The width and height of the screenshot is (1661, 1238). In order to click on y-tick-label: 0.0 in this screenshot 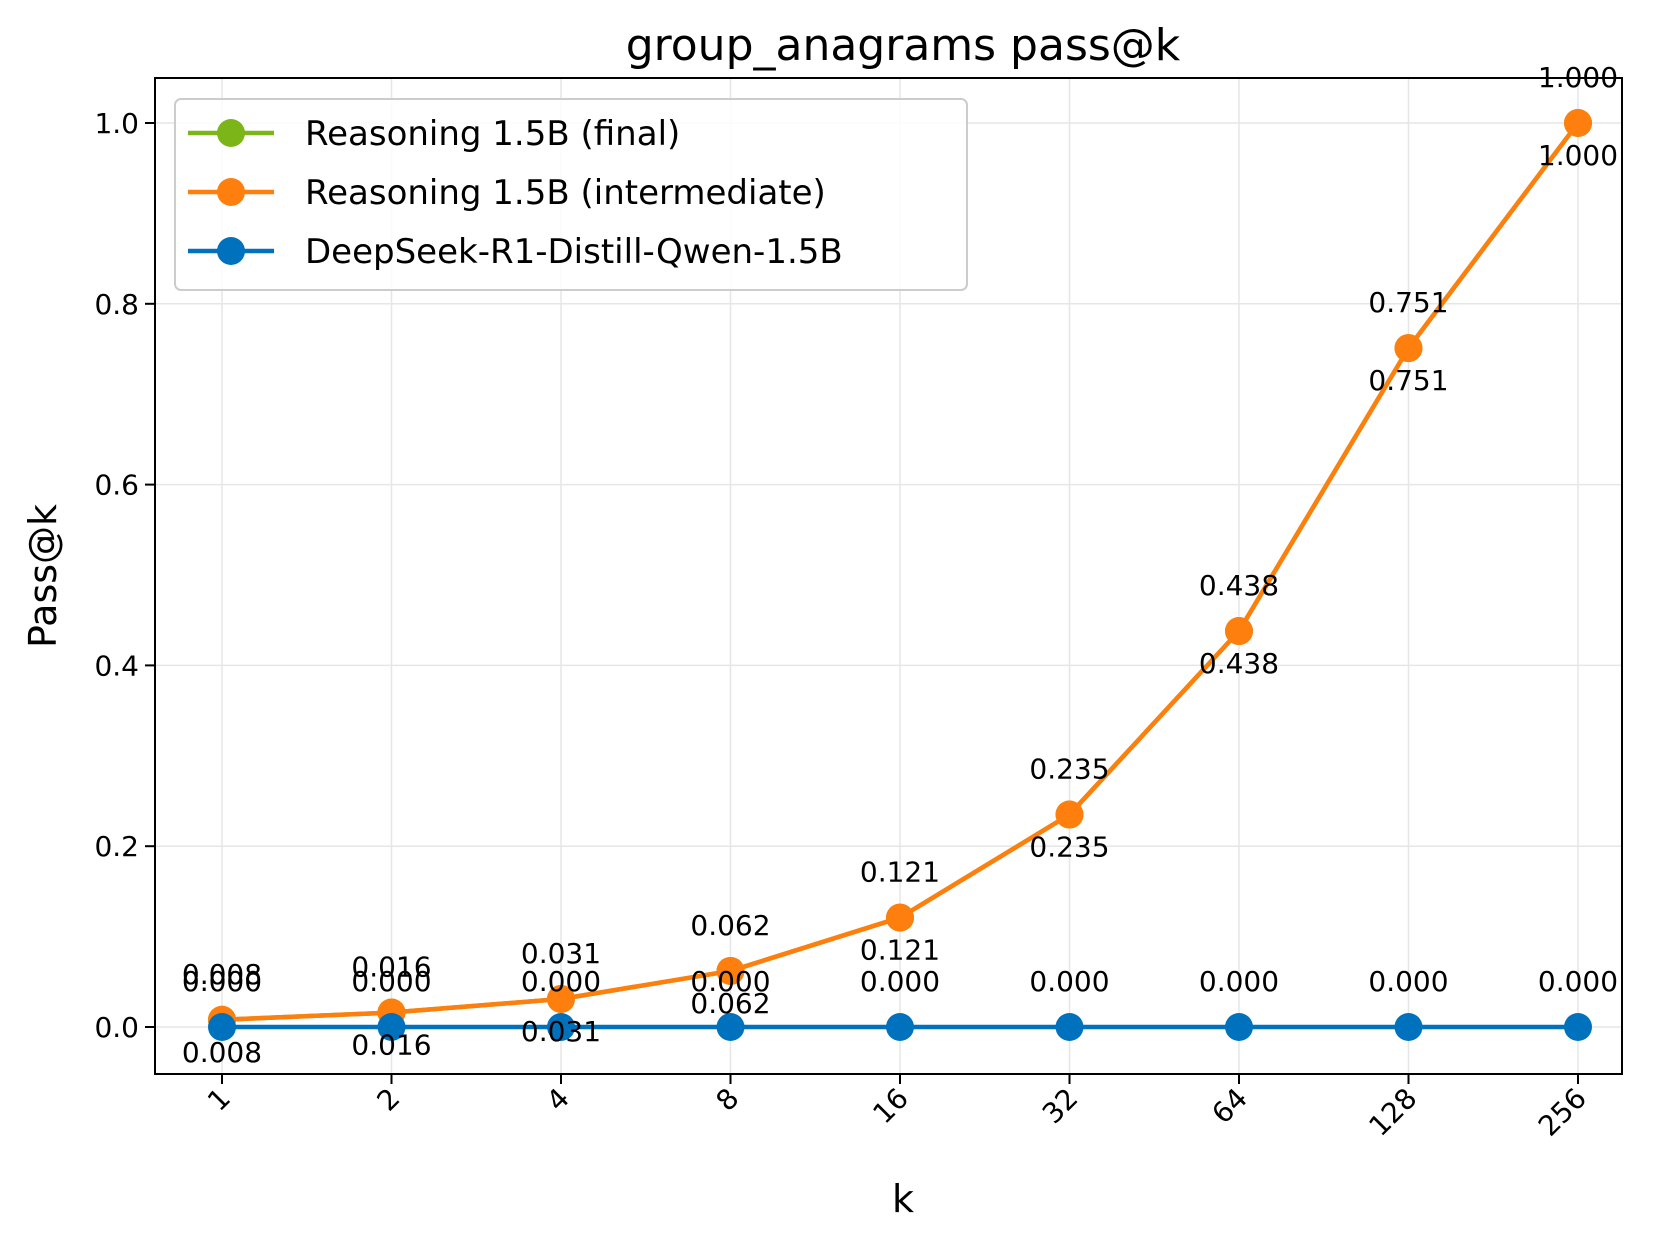, I will do `click(116, 1027)`.